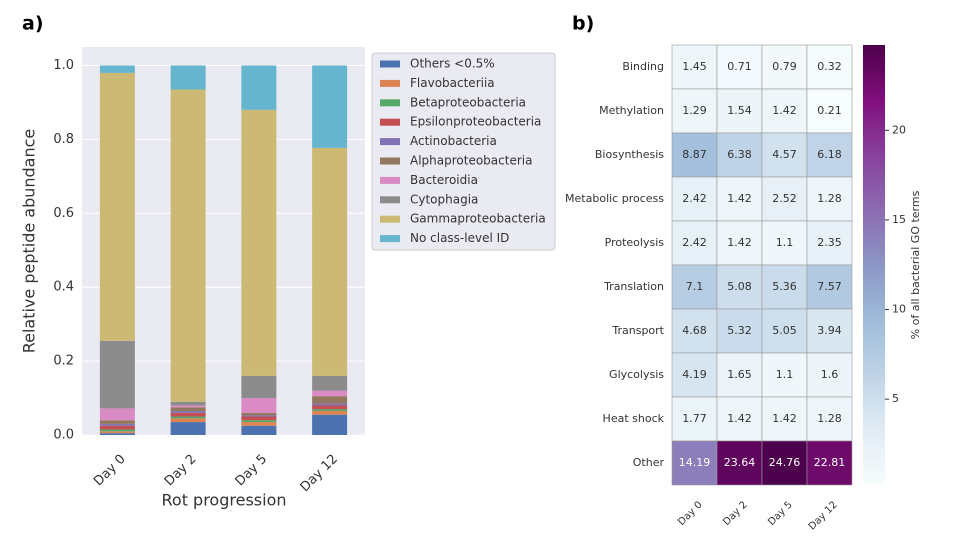 This screenshot has height=544, width=960. Describe the element at coordinates (634, 418) in the screenshot. I see `row-label: Heat shock` at that location.